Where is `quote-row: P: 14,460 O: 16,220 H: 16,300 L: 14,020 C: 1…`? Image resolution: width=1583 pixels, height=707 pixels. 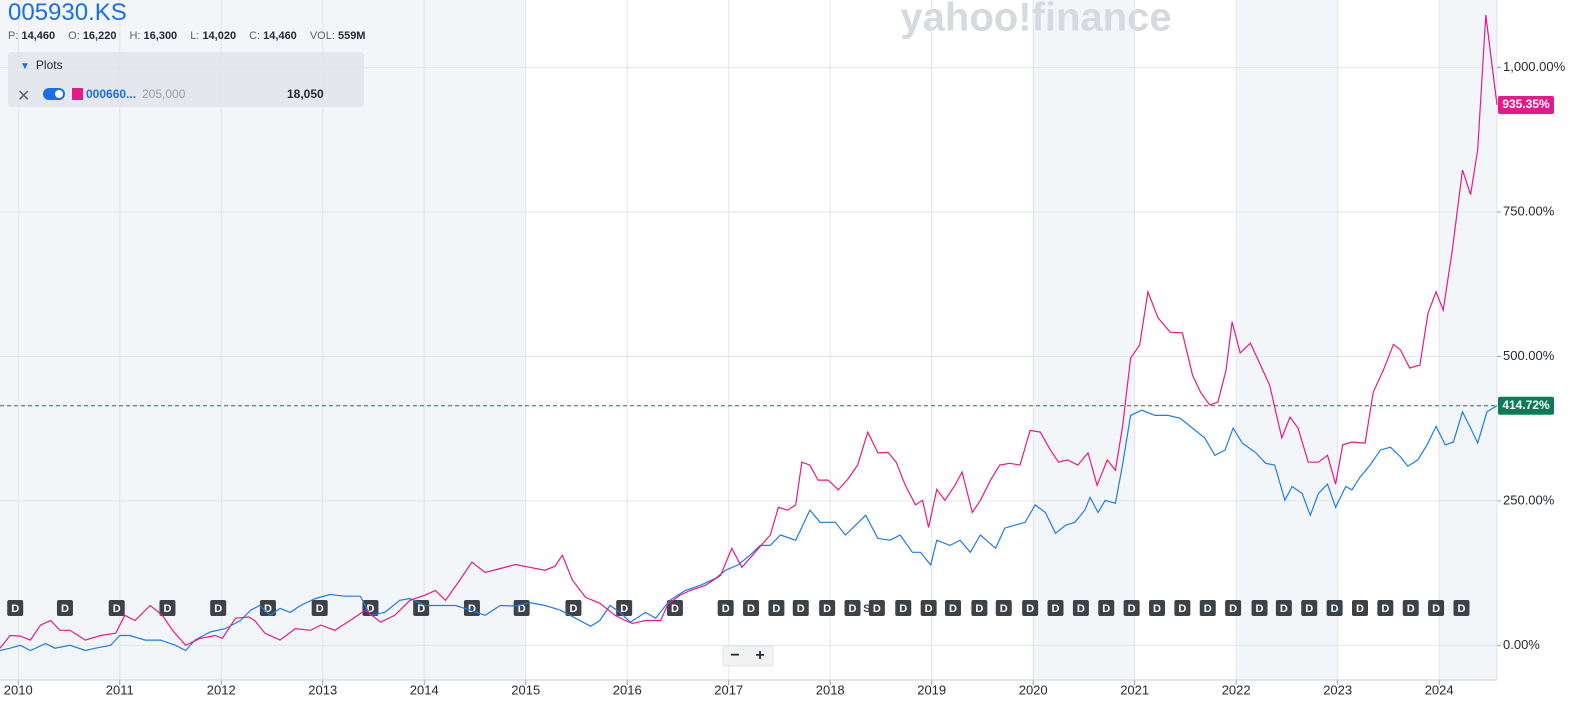
quote-row: P: 14,460 O: 16,220 H: 16,300 L: 14,020 C: 1… is located at coordinates (186, 36).